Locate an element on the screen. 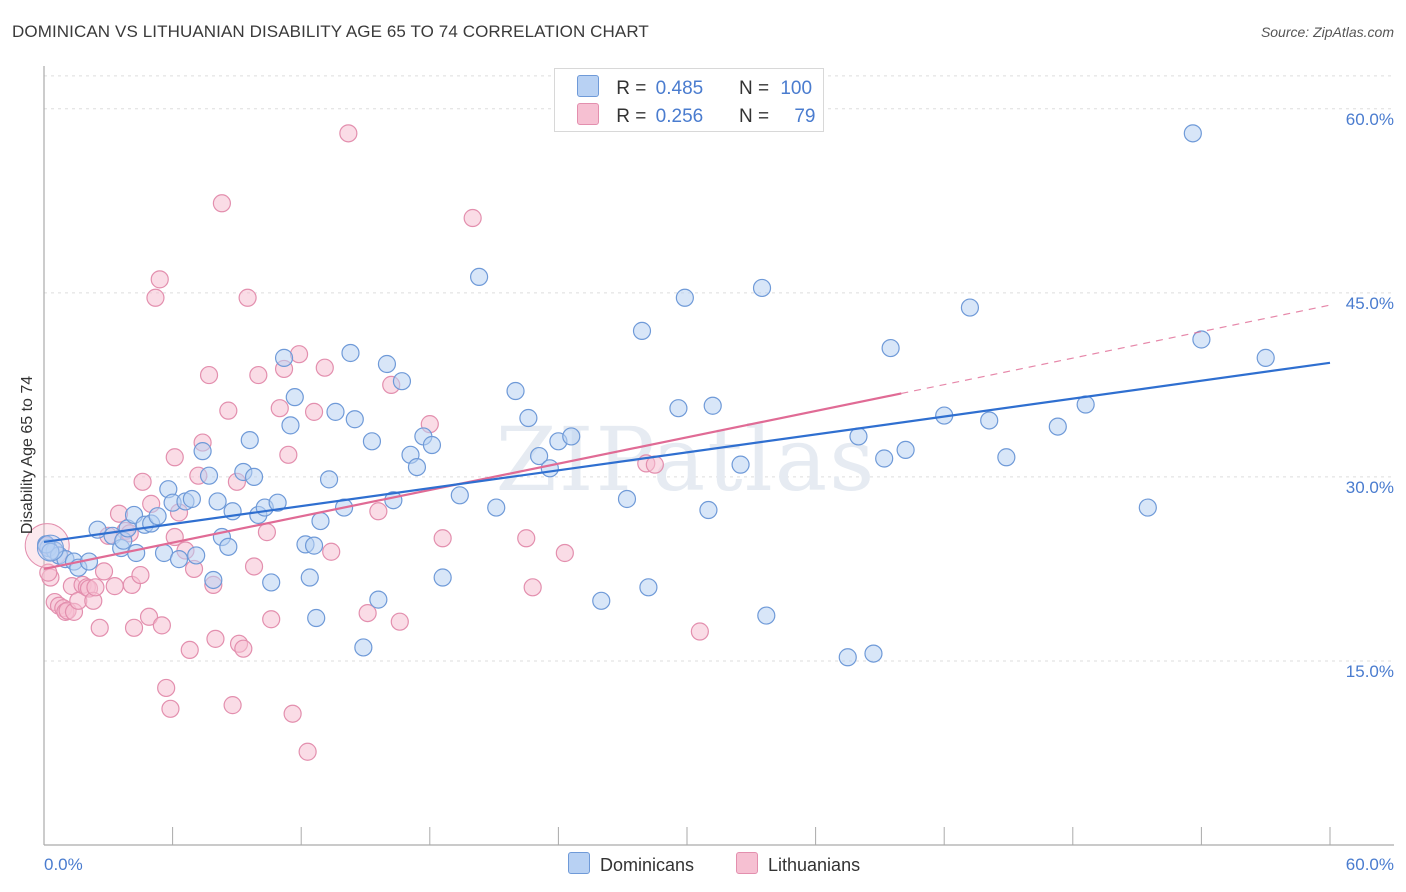  x-tick-label: 60.0% is located at coordinates (1370, 864).